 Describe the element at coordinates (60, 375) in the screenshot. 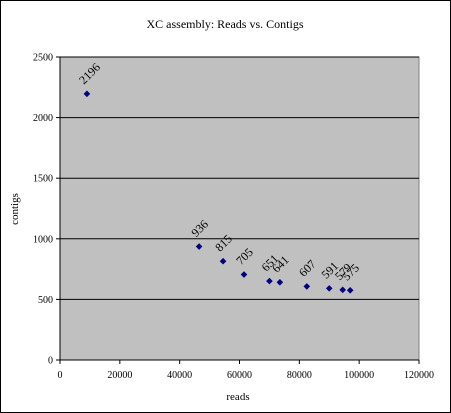

I see `x-tick-label: 0` at that location.